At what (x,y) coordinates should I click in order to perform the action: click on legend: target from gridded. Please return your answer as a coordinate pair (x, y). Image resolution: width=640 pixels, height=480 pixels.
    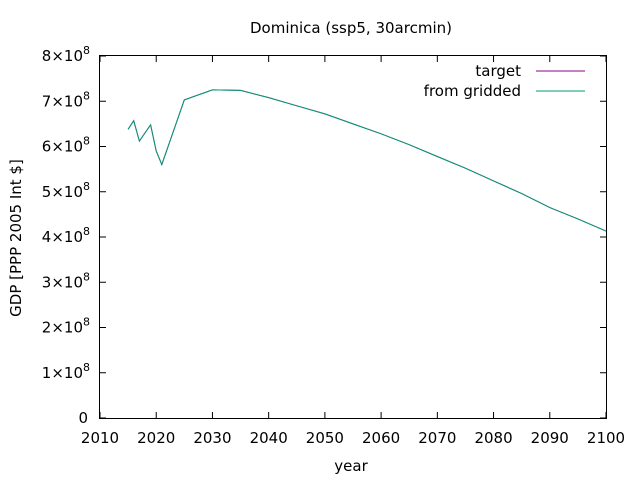
    Looking at the image, I should click on (504, 81).